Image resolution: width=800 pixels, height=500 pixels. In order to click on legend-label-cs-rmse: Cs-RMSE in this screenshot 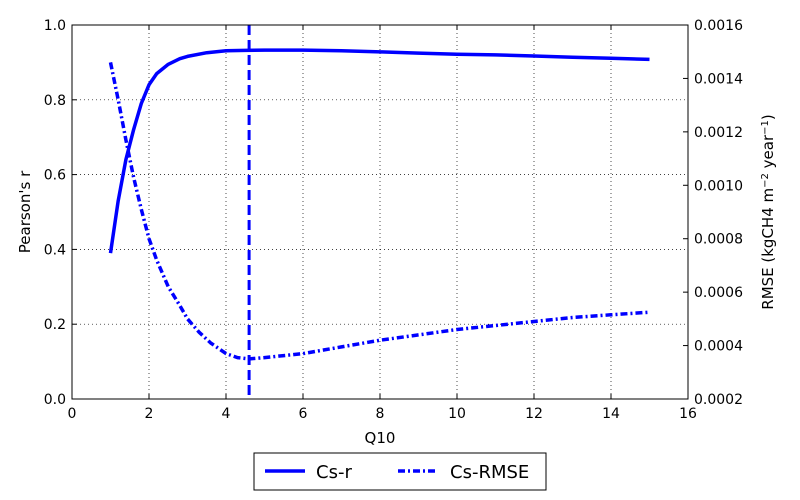, I will do `click(489, 472)`.